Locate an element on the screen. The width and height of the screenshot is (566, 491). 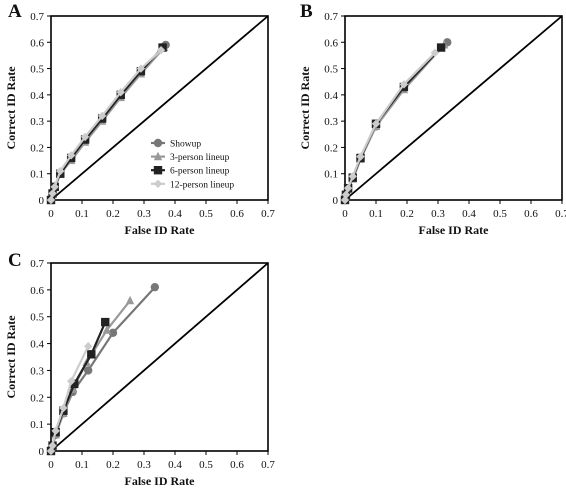
panel-label: B is located at coordinates (306, 11).